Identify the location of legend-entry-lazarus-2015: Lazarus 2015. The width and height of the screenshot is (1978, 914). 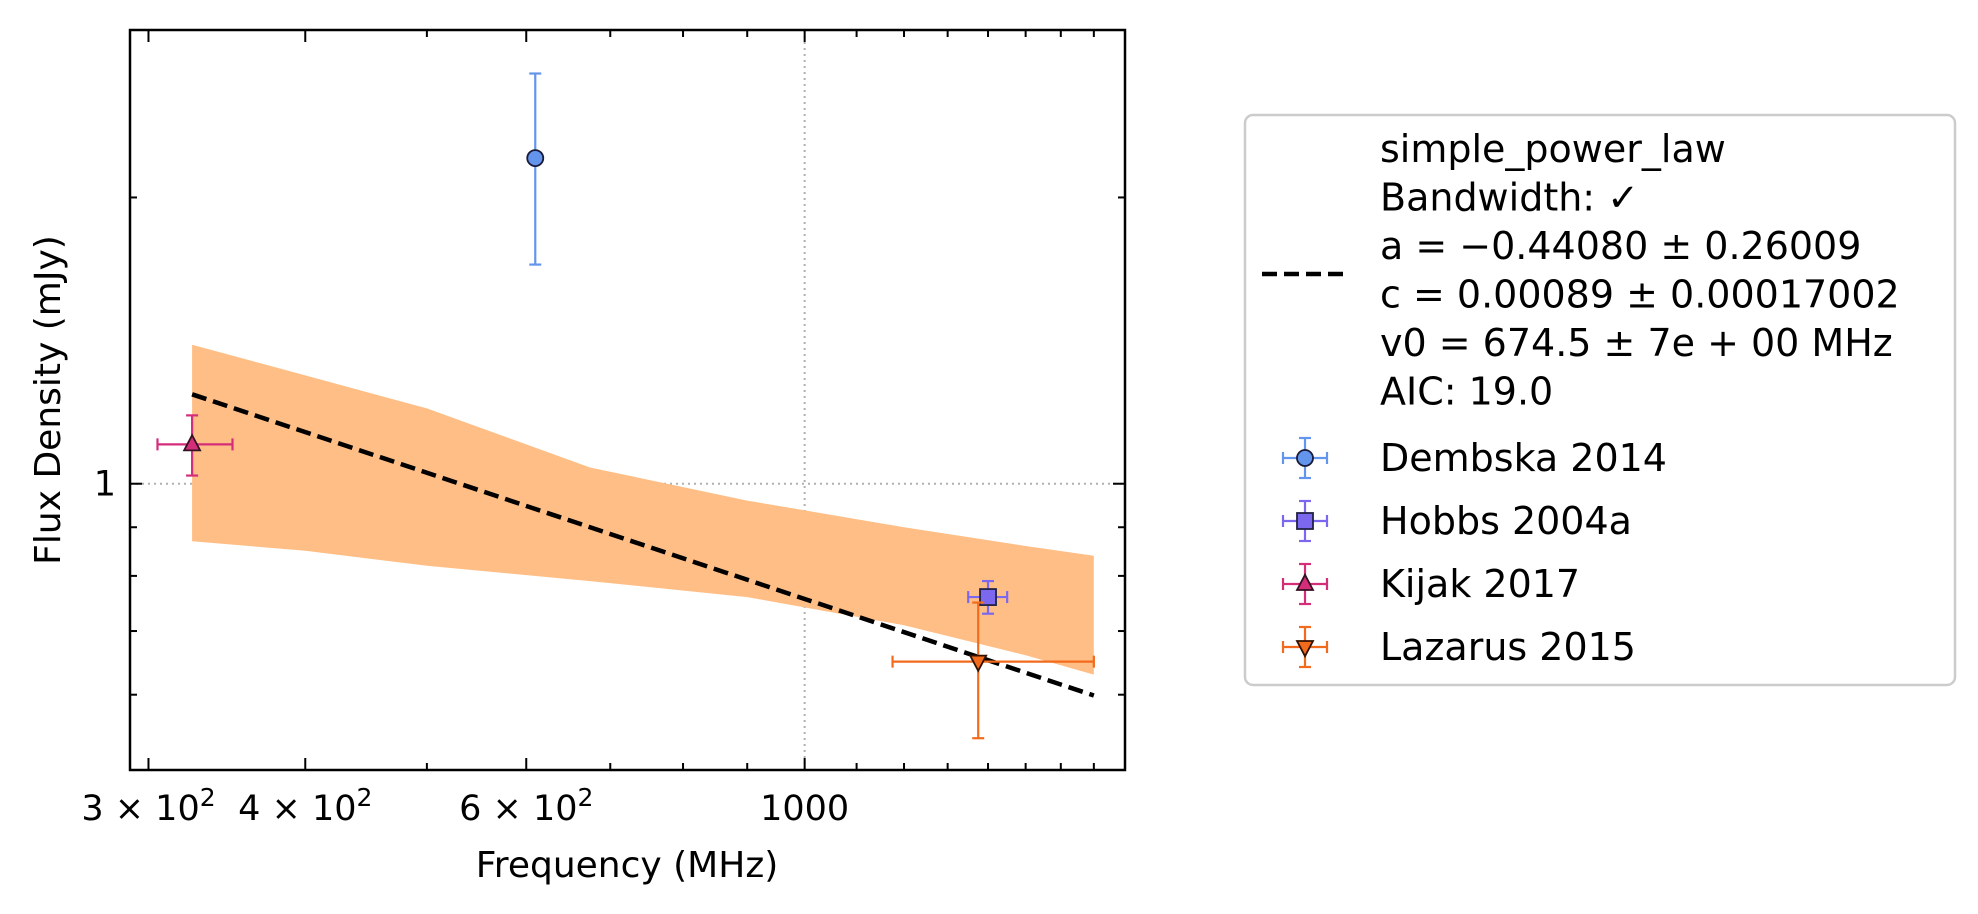
(1458, 647).